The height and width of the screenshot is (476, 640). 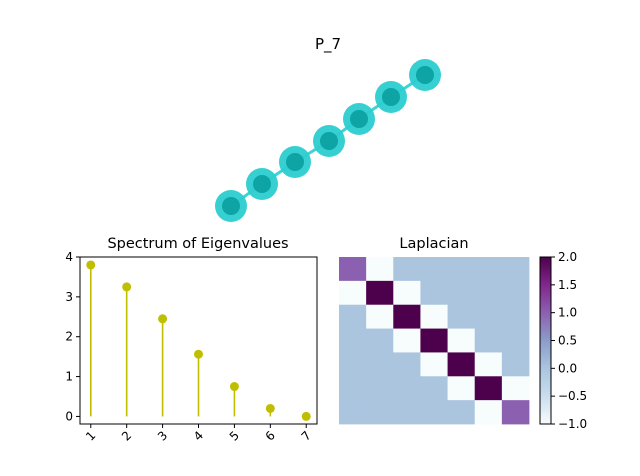 What do you see at coordinates (90, 435) in the screenshot?
I see `x-tick-label: 1` at bounding box center [90, 435].